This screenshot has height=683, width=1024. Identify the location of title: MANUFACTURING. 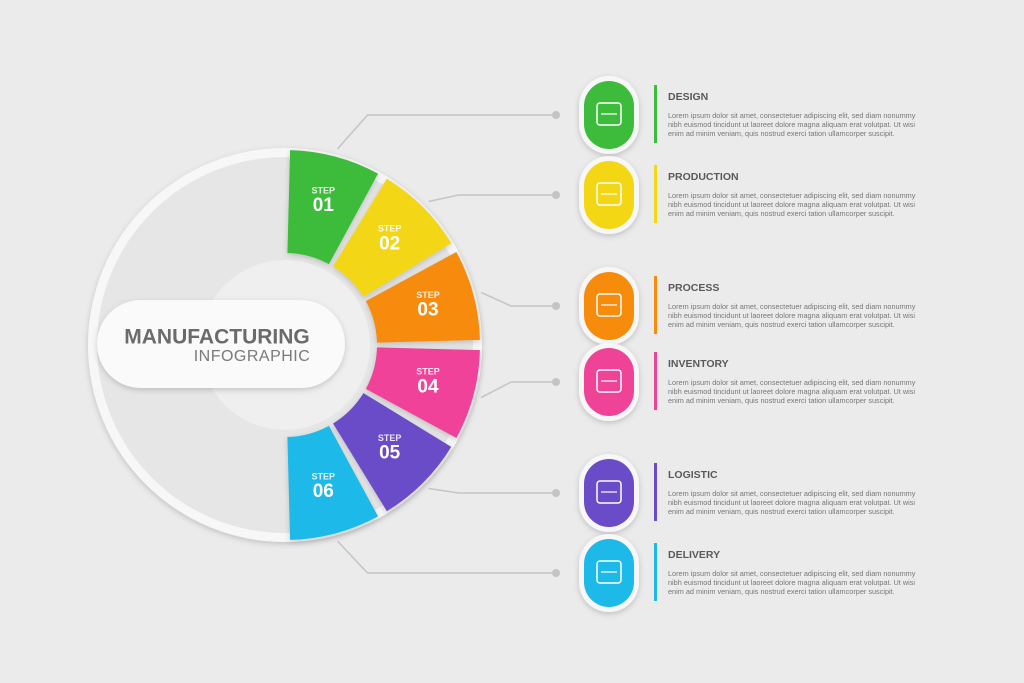
(216, 337).